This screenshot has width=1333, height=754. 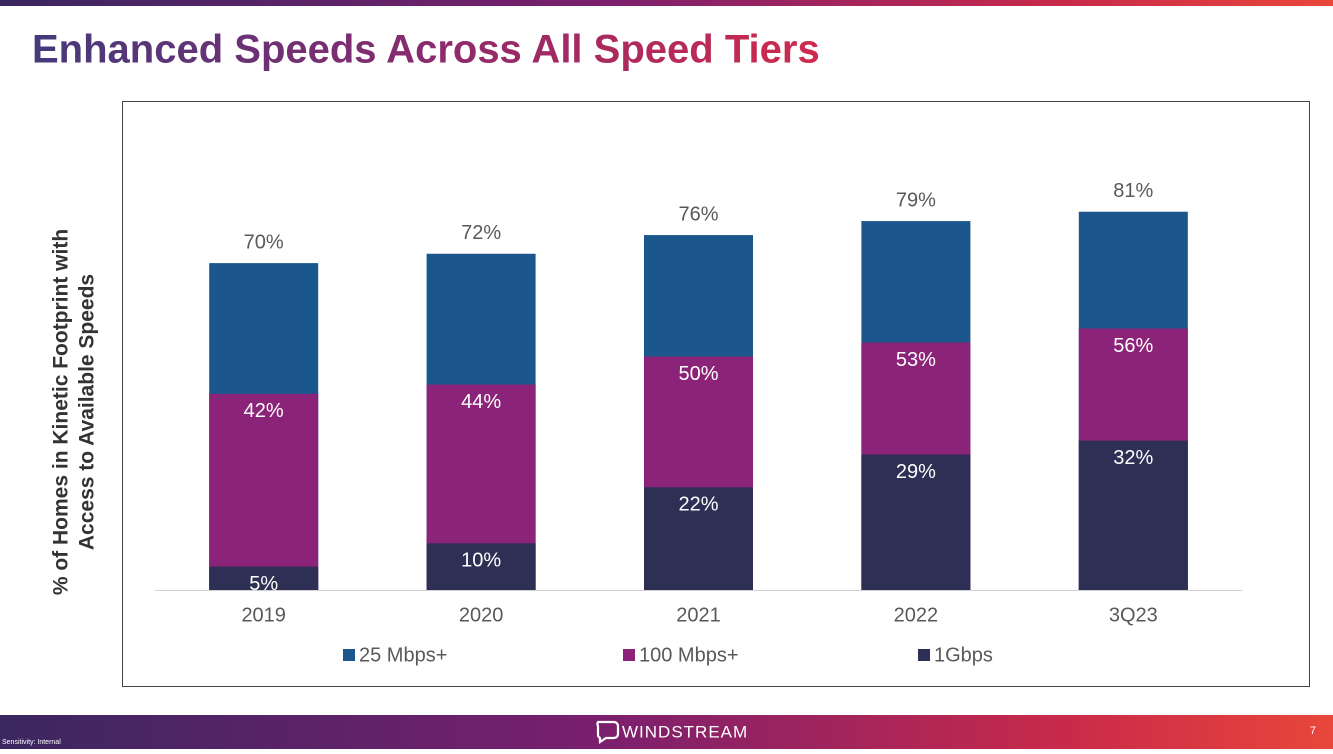 What do you see at coordinates (685, 731) in the screenshot?
I see `brand-name: WINDSTREAM` at bounding box center [685, 731].